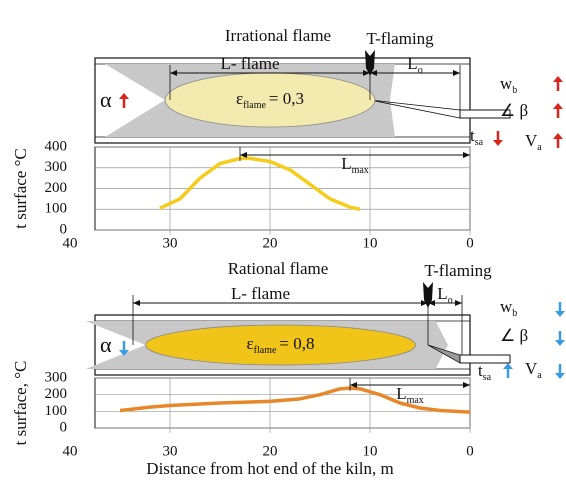  What do you see at coordinates (278, 35) in the screenshot?
I see `panel-title: Irrational flame` at bounding box center [278, 35].